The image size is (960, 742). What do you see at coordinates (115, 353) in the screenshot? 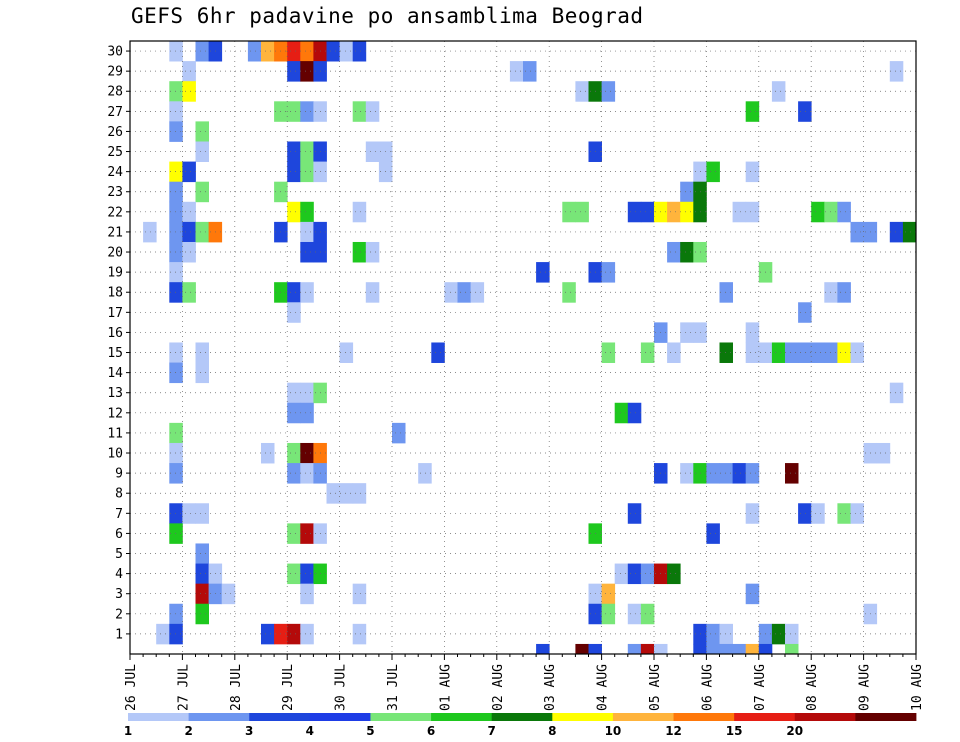
I see `y-tick-label-15: 15` at bounding box center [115, 353].